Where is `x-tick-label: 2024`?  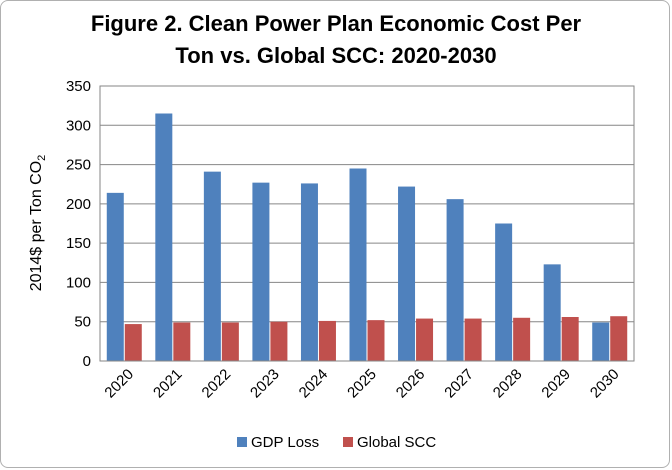
x-tick-label: 2024 is located at coordinates (314, 384).